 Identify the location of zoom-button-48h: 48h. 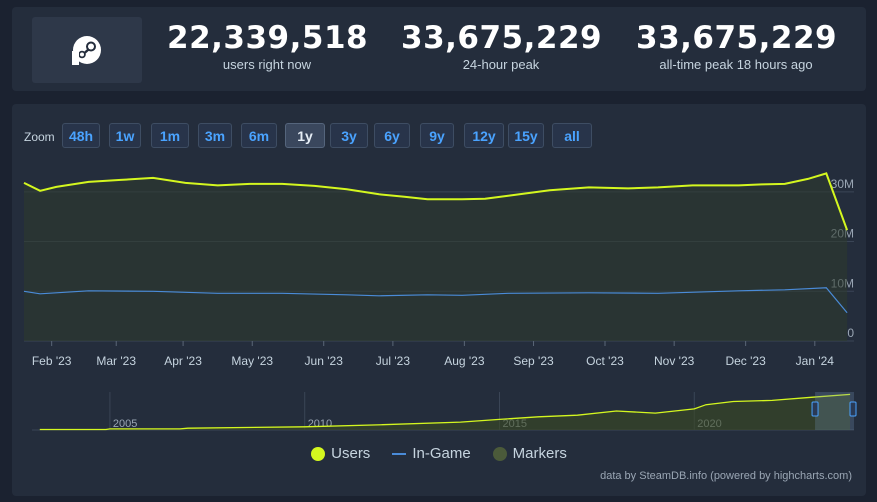
(81, 135).